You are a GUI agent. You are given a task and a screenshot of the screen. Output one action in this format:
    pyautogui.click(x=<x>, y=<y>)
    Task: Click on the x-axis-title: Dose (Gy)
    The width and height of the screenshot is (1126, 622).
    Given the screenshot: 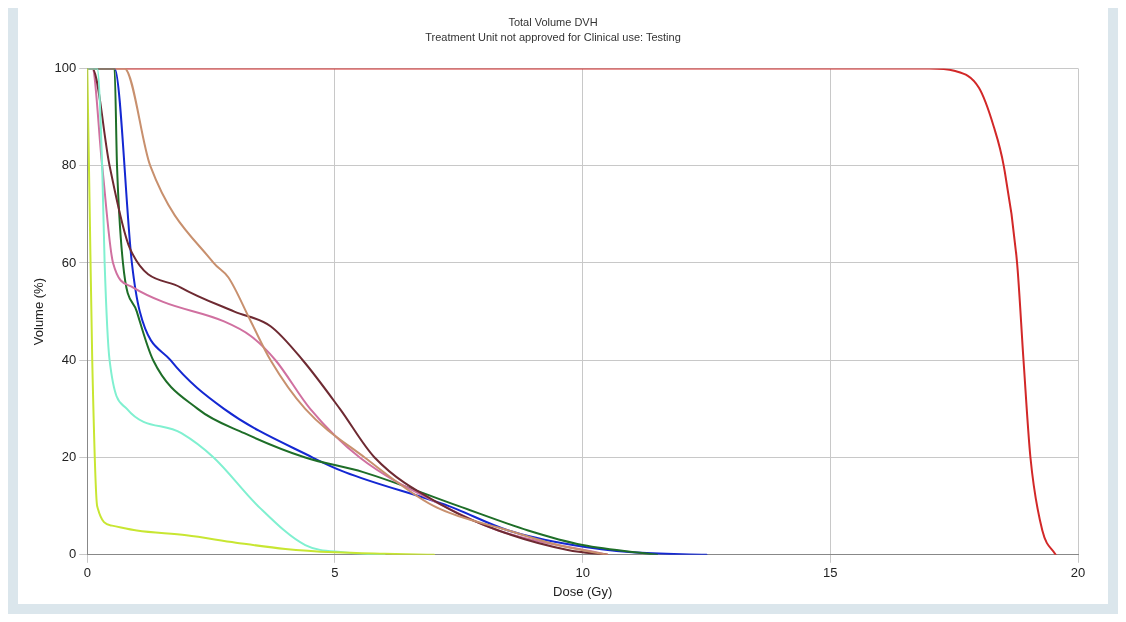 What is the action you would take?
    pyautogui.click(x=583, y=591)
    